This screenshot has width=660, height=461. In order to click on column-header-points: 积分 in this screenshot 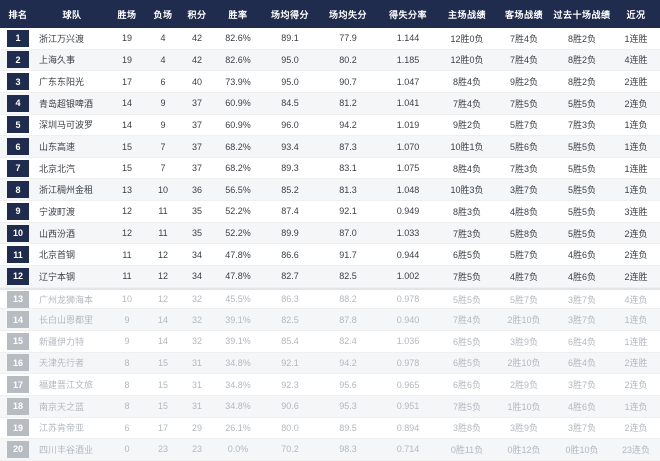, I will do `click(197, 14)`.